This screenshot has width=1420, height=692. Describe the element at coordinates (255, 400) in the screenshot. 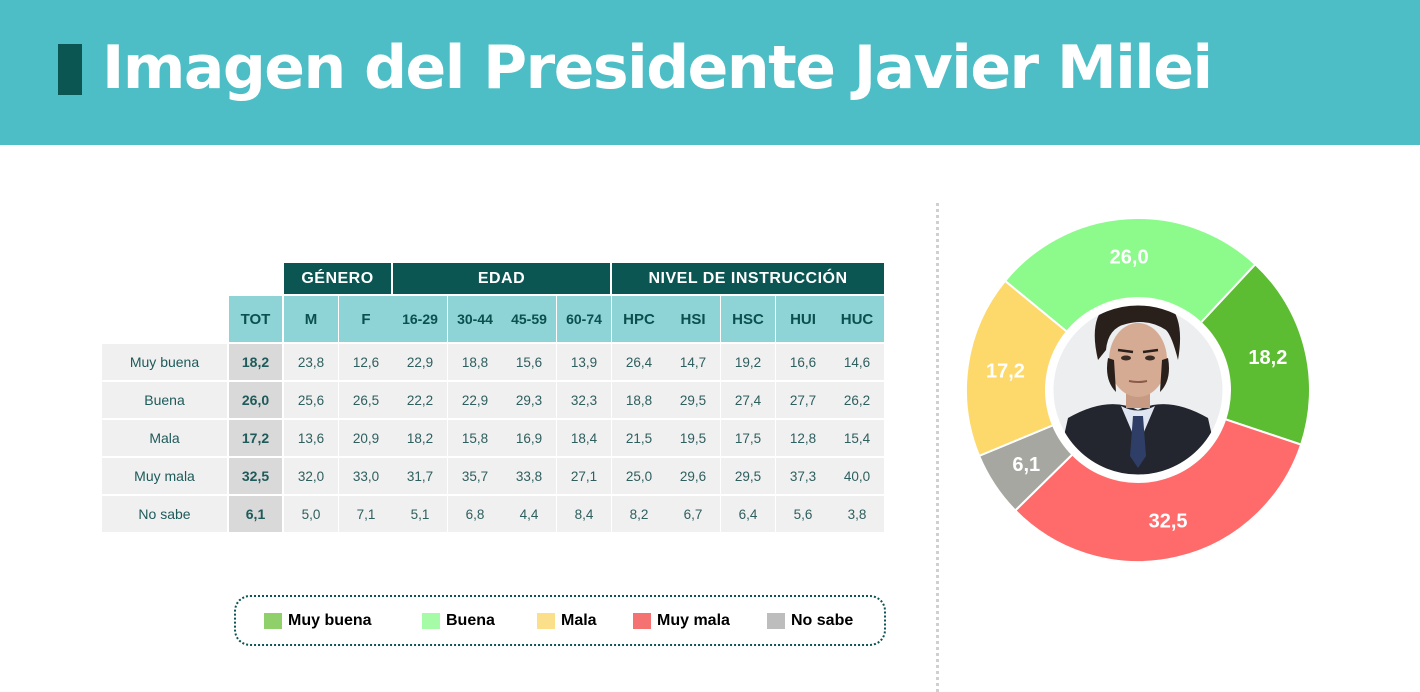

I see `tot-cell: 26,0` at that location.